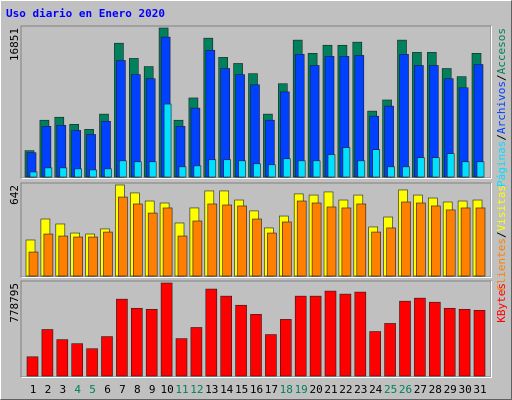  I want to click on legend-entry: Visitas, so click(501, 208).